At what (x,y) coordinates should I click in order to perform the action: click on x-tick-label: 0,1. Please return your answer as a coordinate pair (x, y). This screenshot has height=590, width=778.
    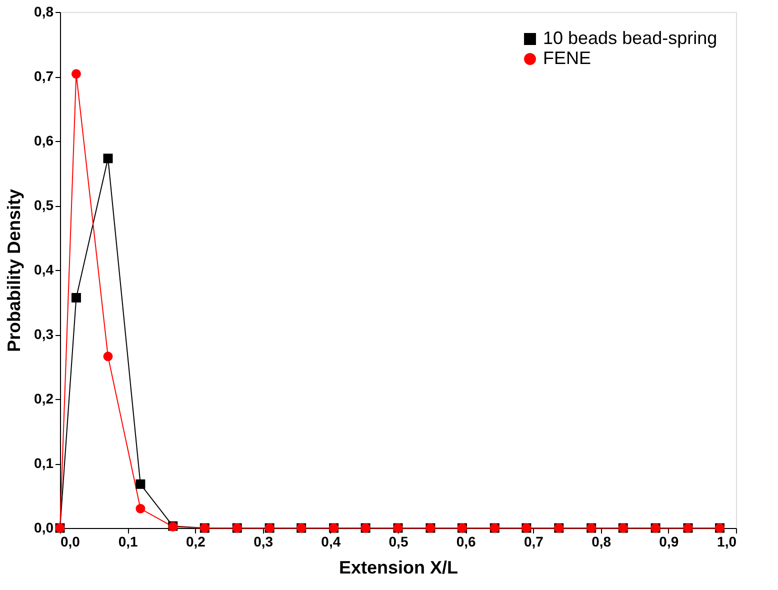
    Looking at the image, I should click on (128, 542).